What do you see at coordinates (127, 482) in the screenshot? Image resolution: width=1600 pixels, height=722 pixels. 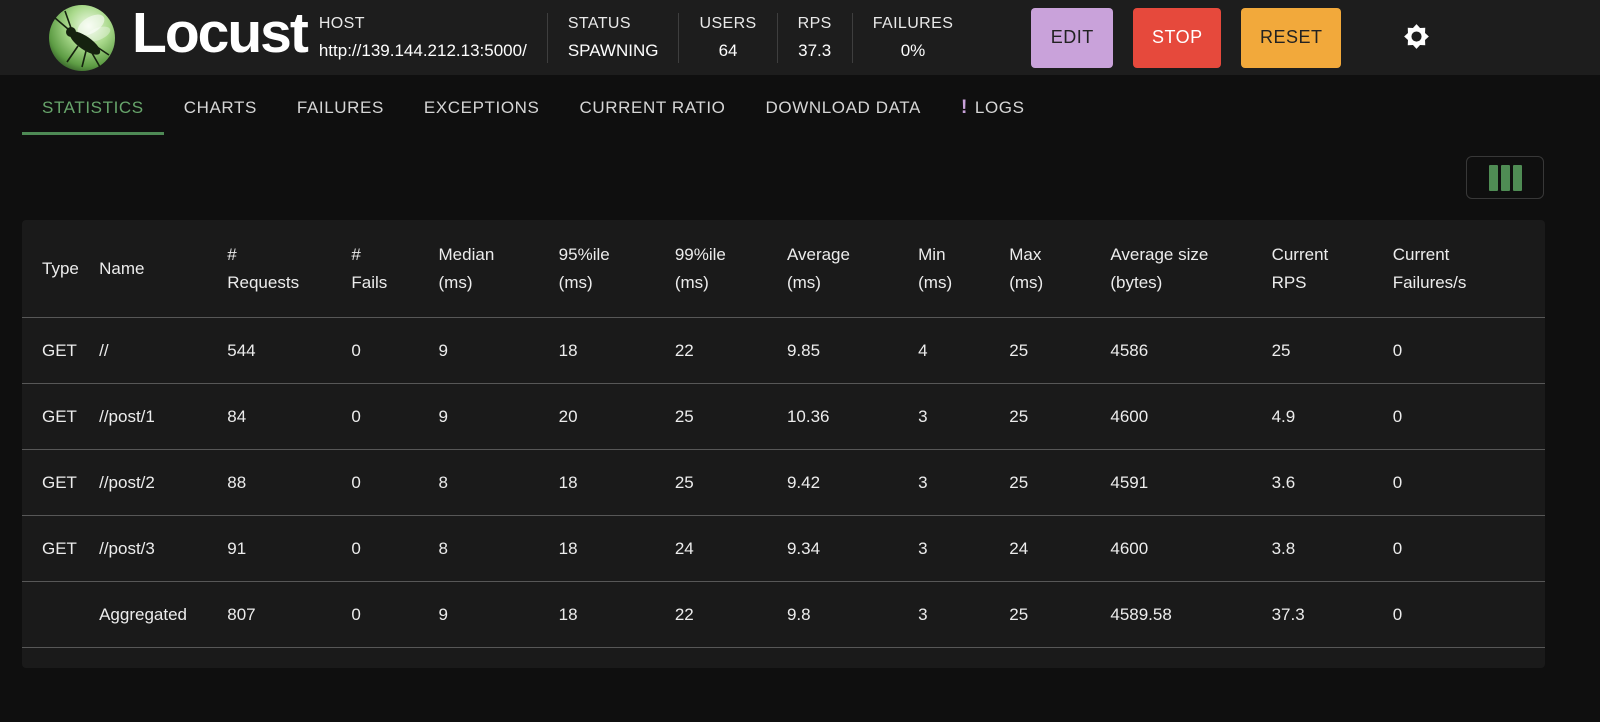 I see `table-cell: //post/2` at bounding box center [127, 482].